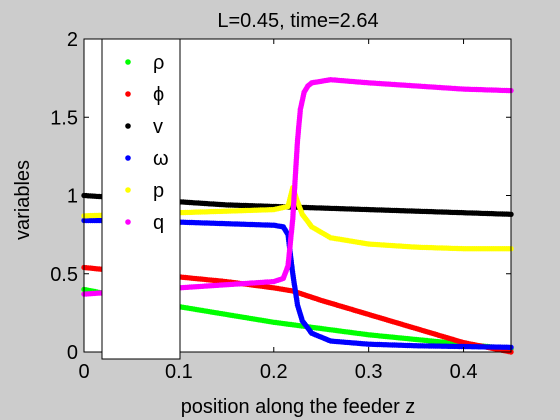  Describe the element at coordinates (144, 127) in the screenshot. I see `legend-entry: v` at that location.